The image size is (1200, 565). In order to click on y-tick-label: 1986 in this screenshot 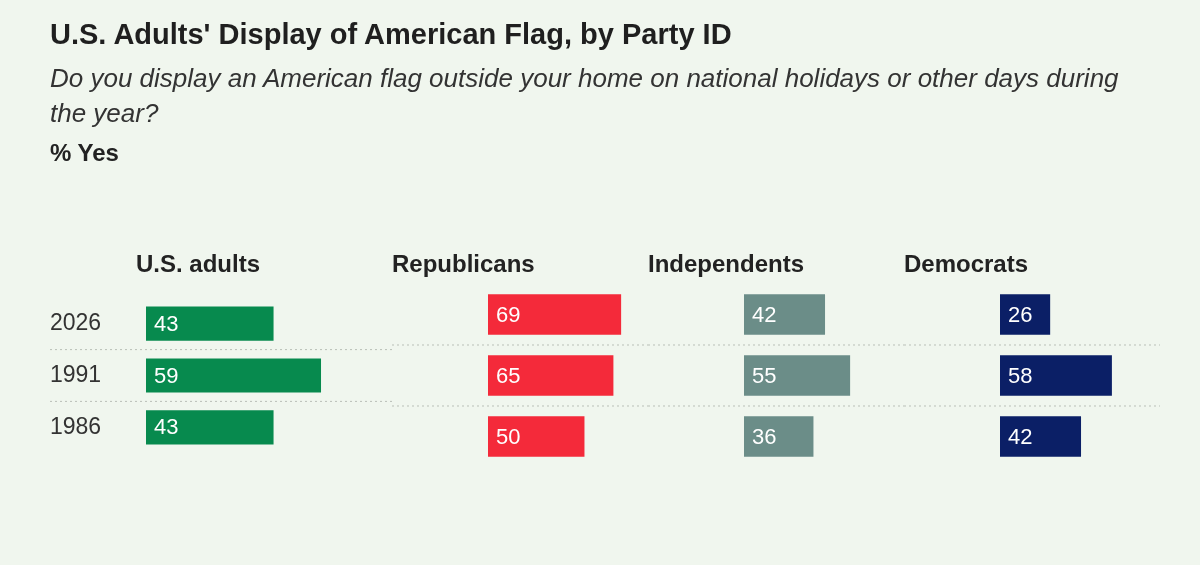, I will do `click(76, 425)`.